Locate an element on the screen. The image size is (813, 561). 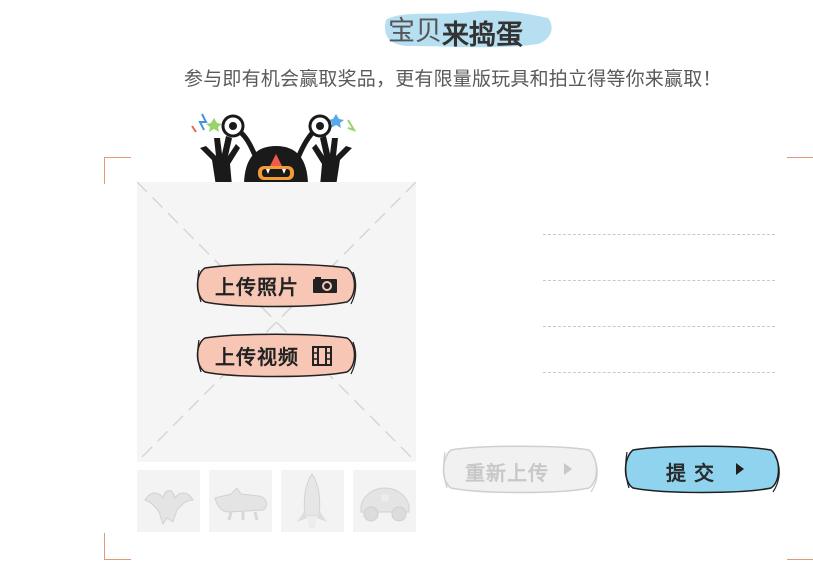
rocket-character-icon is located at coordinates (312, 500).